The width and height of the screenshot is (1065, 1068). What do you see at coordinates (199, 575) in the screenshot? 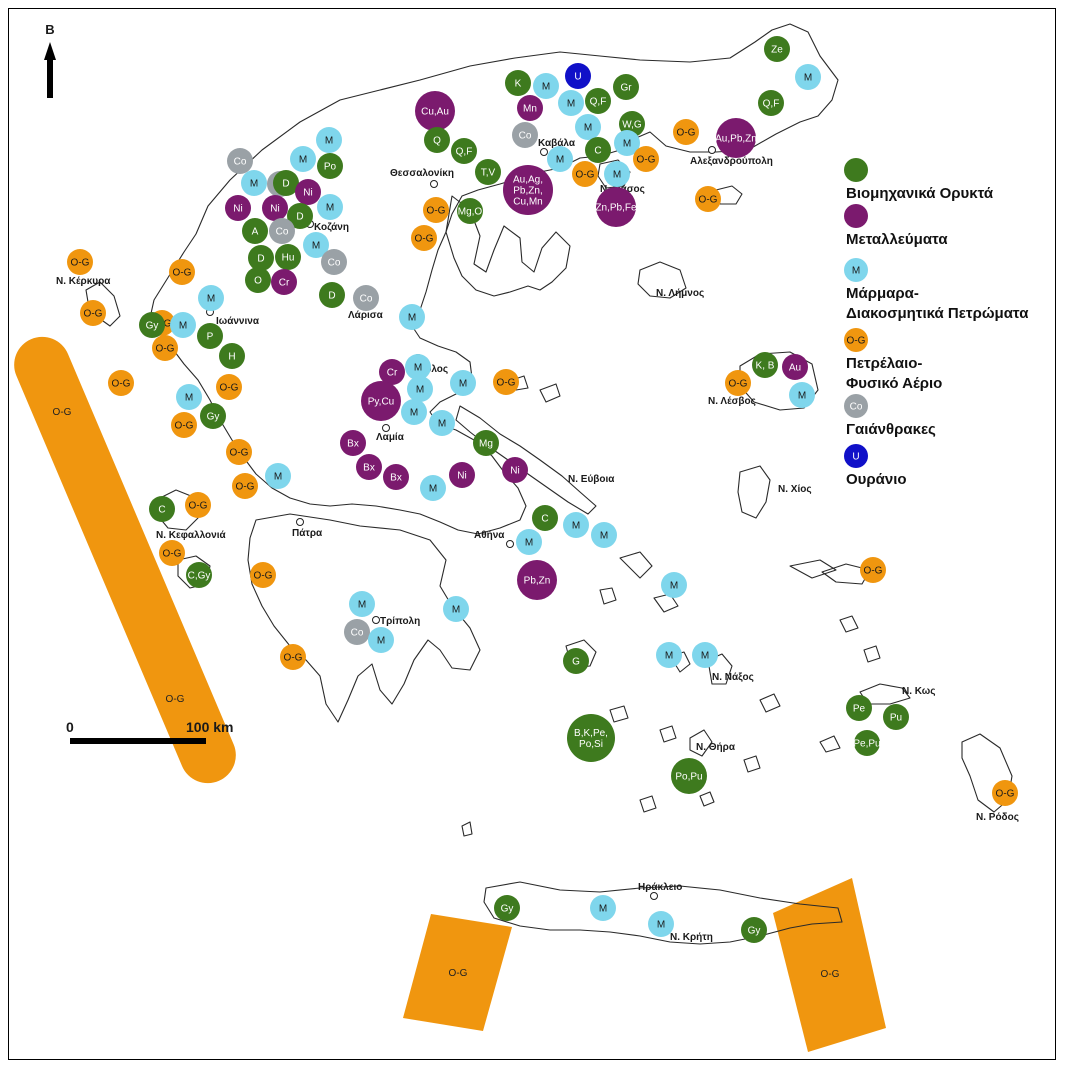
I see `resource-marker-industrial: C,Gy` at bounding box center [199, 575].